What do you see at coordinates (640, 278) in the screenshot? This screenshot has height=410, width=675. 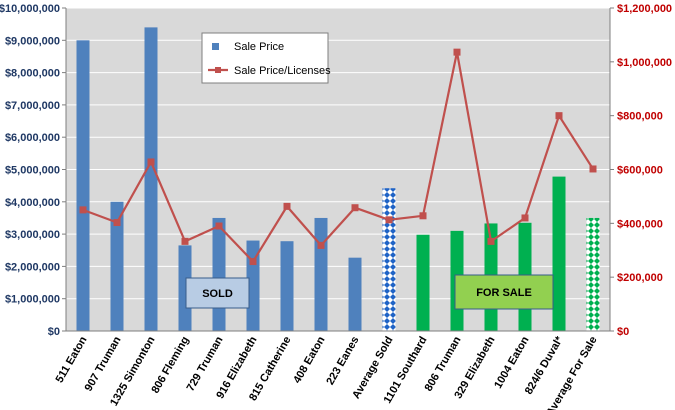 I see `y-right-tick-label: $200,000` at bounding box center [640, 278].